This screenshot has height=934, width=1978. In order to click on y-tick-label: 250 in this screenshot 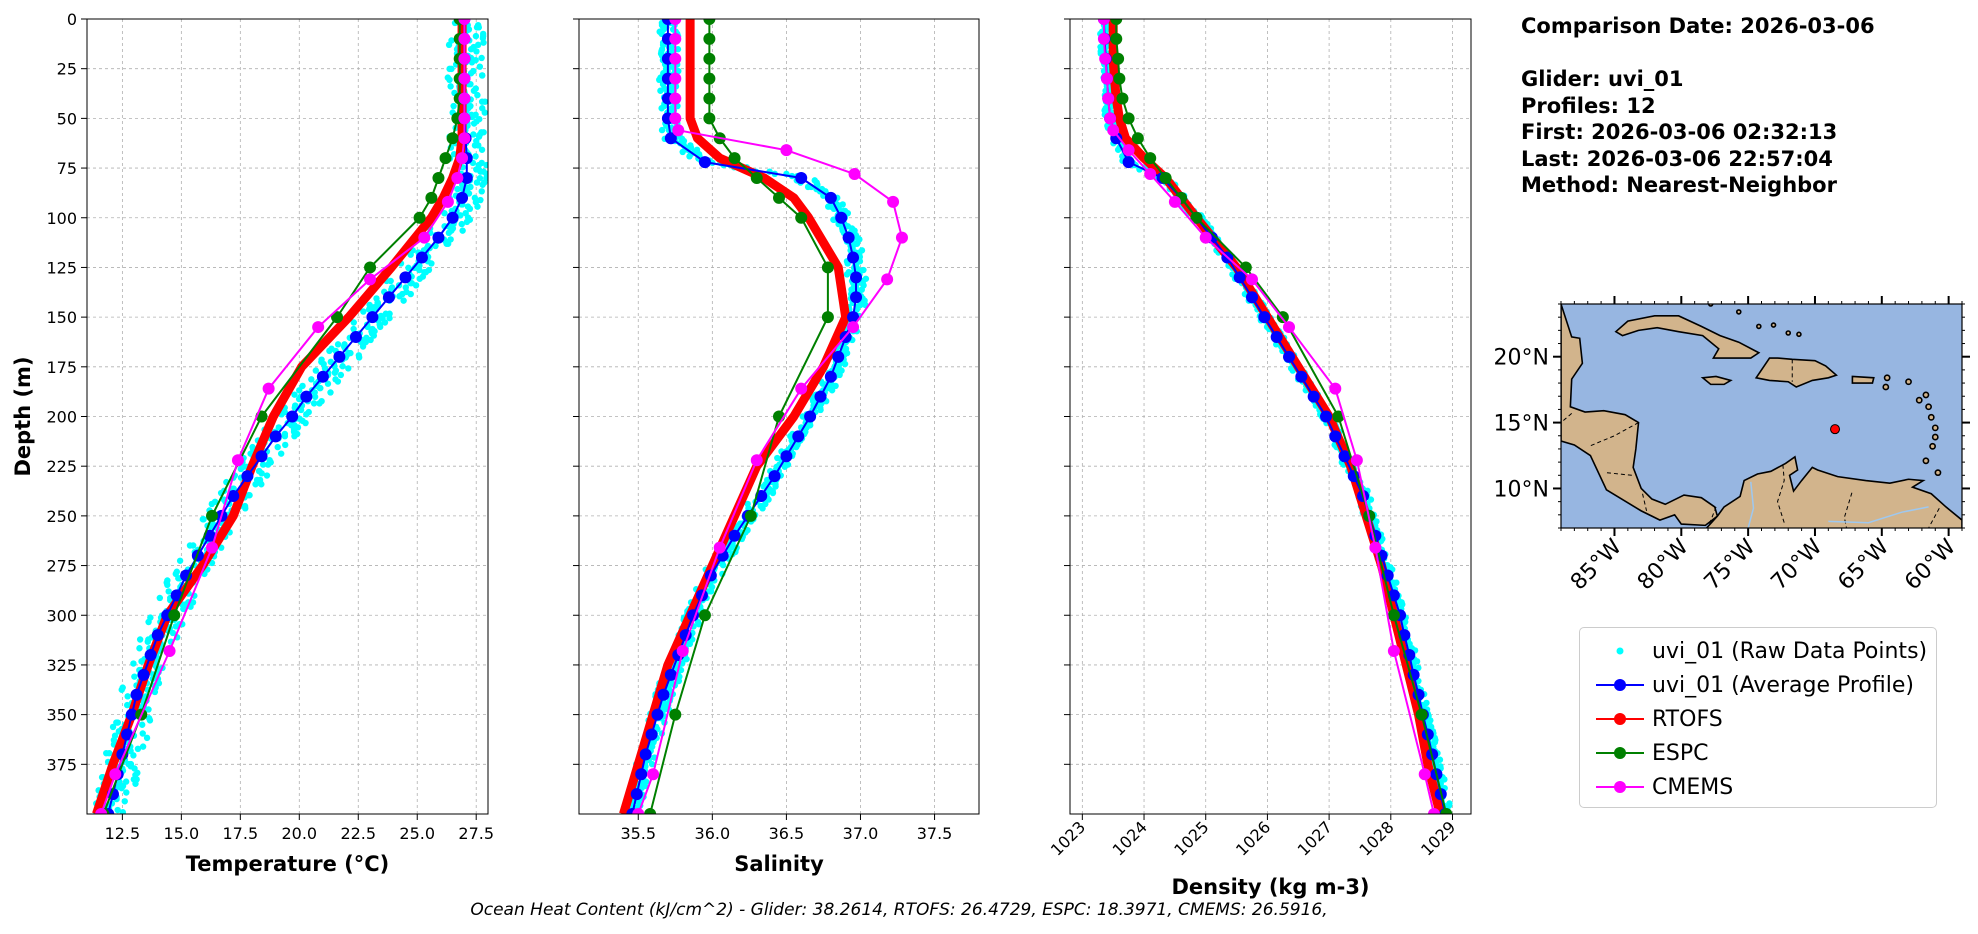, I will do `click(61, 516)`.